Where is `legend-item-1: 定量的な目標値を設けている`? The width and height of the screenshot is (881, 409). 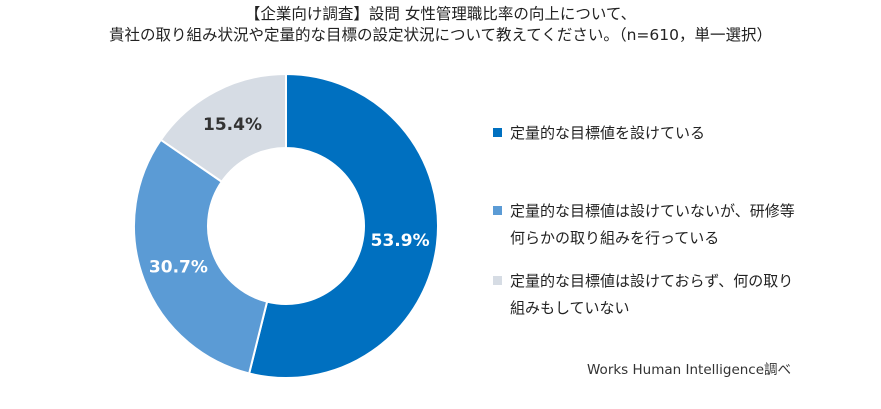 legend-item-1: 定量的な目標値を設けている is located at coordinates (678, 133).